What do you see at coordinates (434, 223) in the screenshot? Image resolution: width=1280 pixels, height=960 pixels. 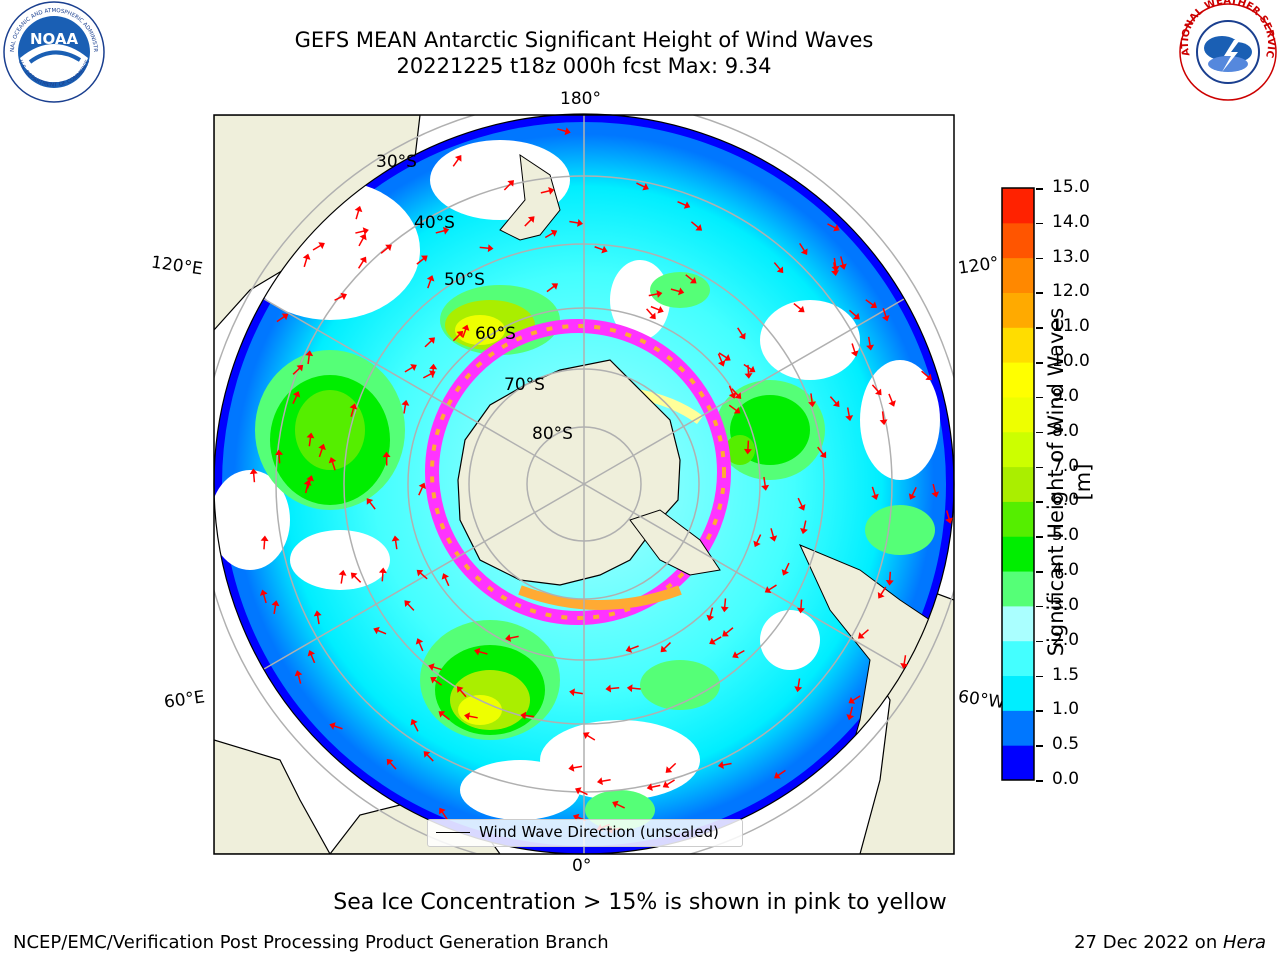 I see `lat-label-40s: 40°S` at bounding box center [434, 223].